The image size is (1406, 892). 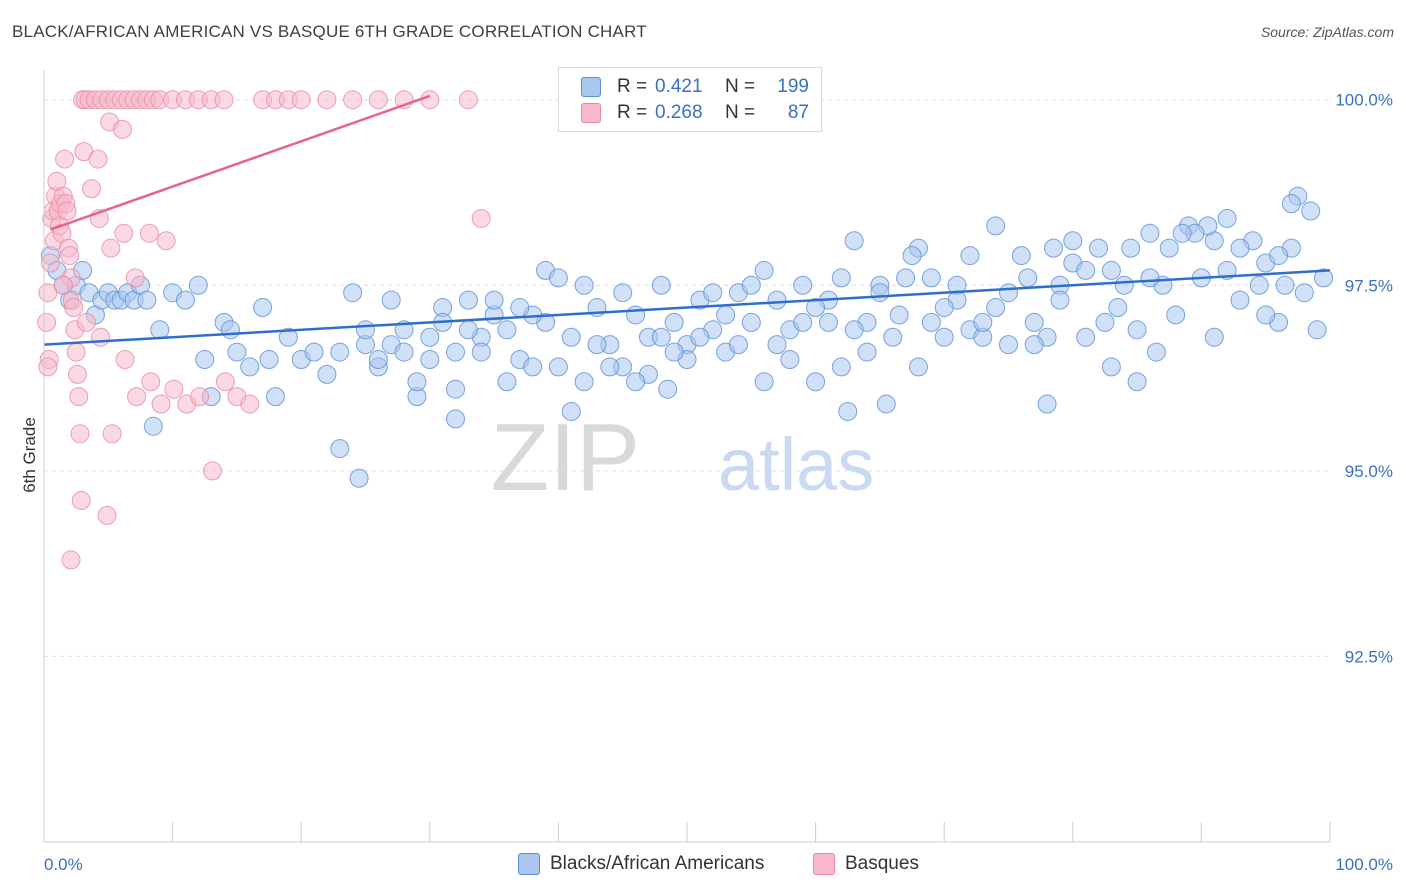 What do you see at coordinates (529, 864) in the screenshot?
I see `bottom-legend-swatch-blue` at bounding box center [529, 864].